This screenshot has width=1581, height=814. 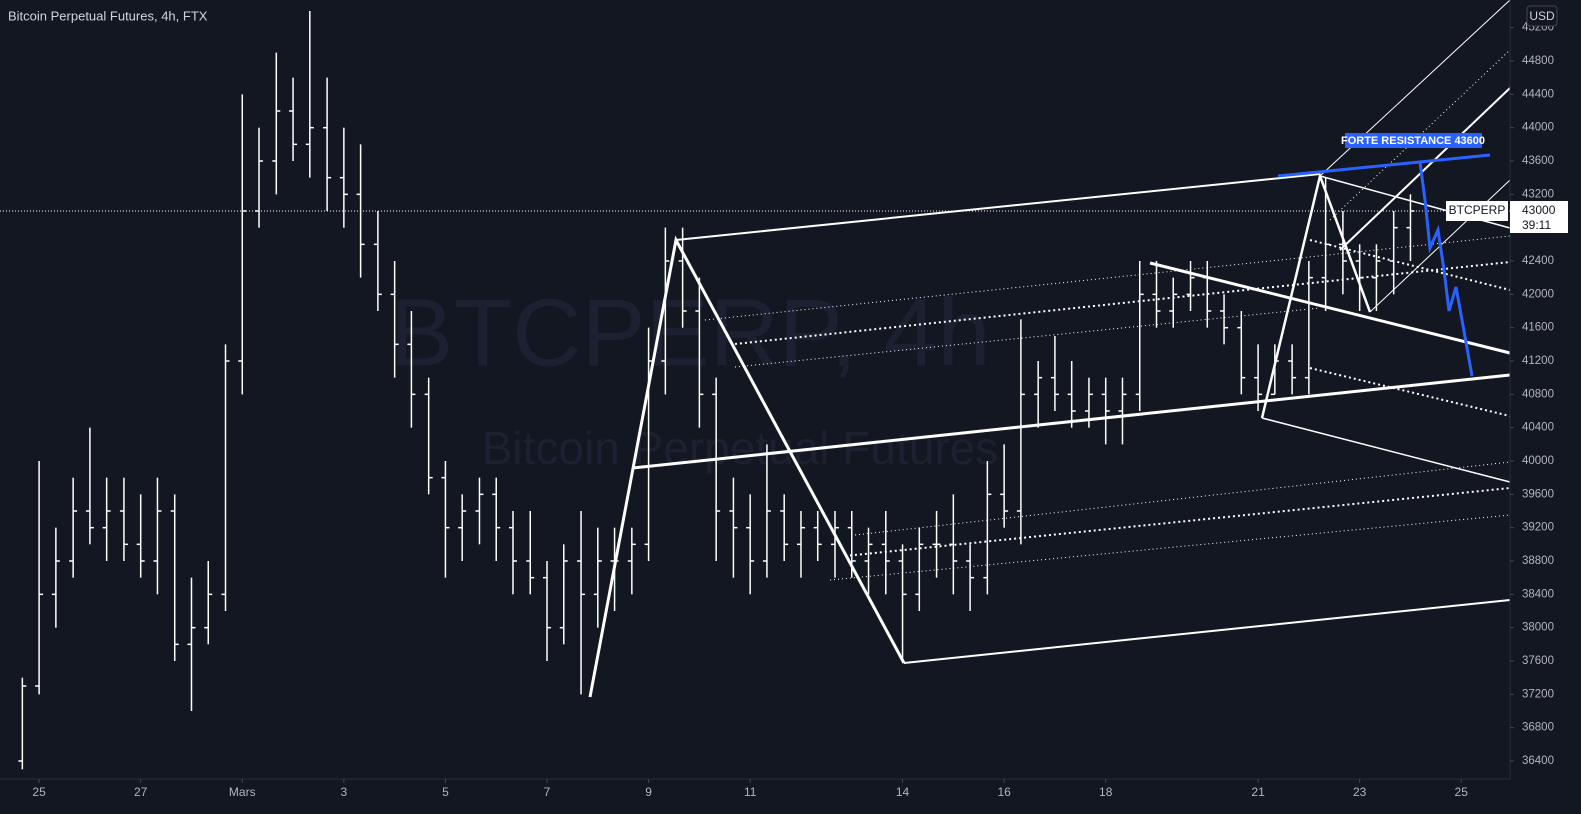 What do you see at coordinates (1538, 628) in the screenshot?
I see `y-tick-label: 38000` at bounding box center [1538, 628].